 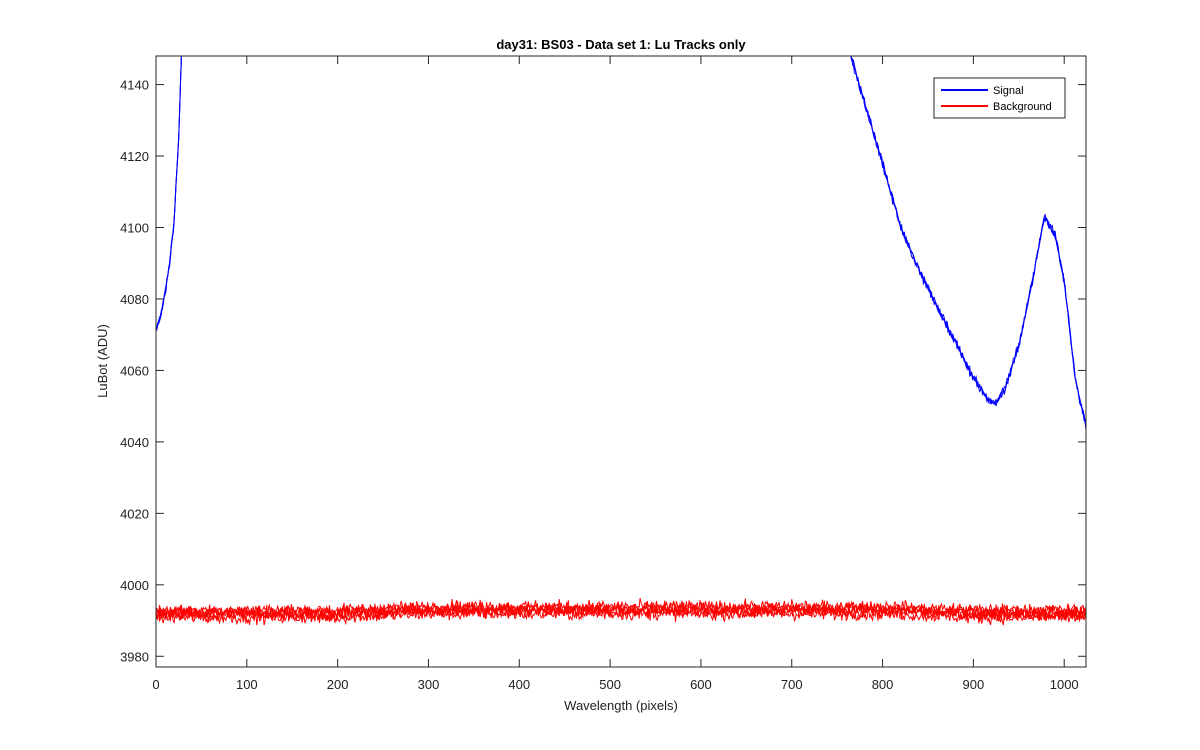 What do you see at coordinates (134, 656) in the screenshot?
I see `y-tick-label: 3980` at bounding box center [134, 656].